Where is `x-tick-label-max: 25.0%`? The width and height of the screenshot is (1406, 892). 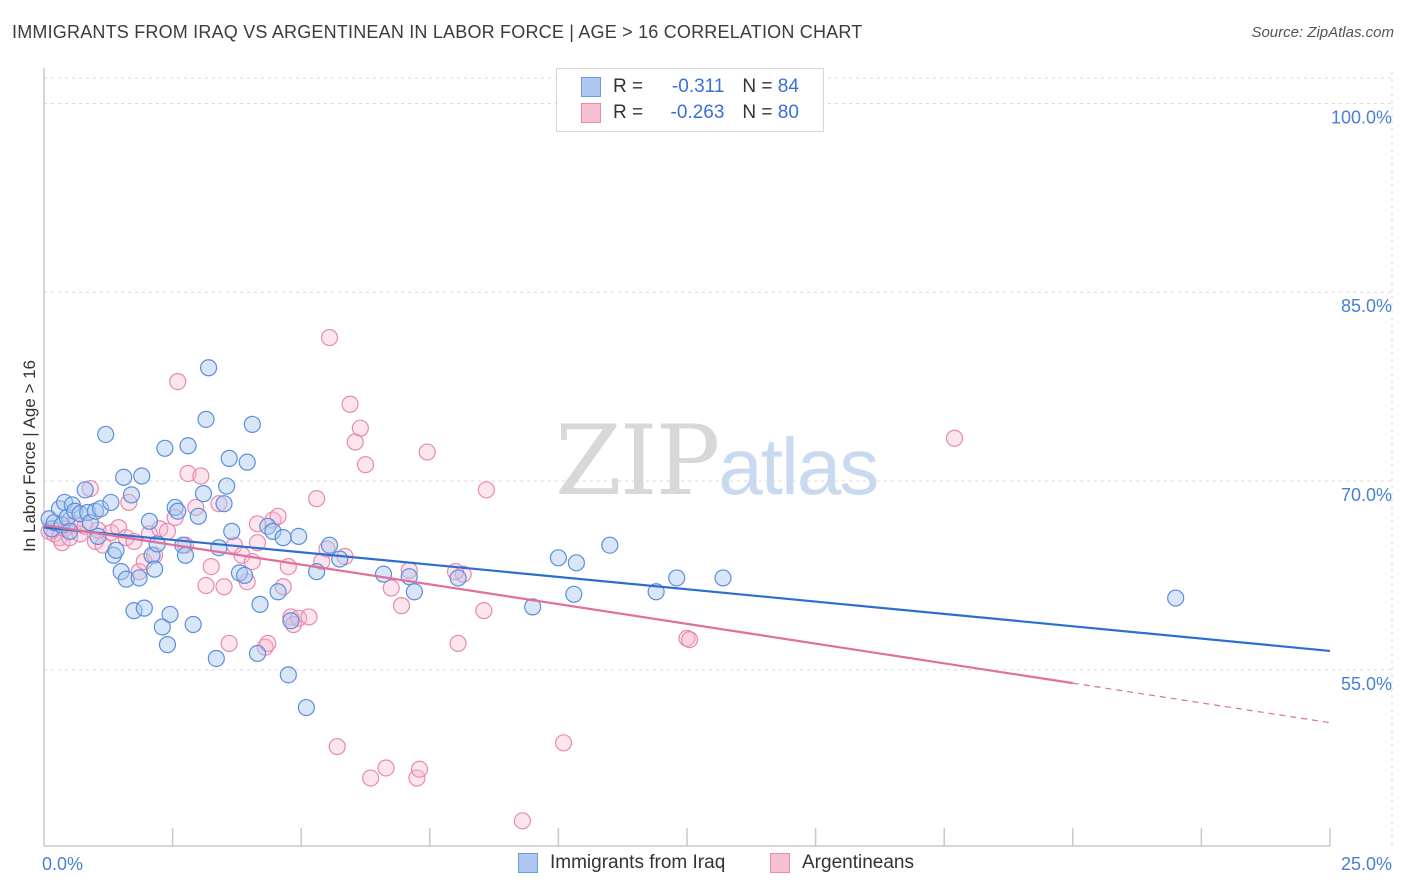
x-tick-label-max: 25.0% is located at coordinates (1366, 864).